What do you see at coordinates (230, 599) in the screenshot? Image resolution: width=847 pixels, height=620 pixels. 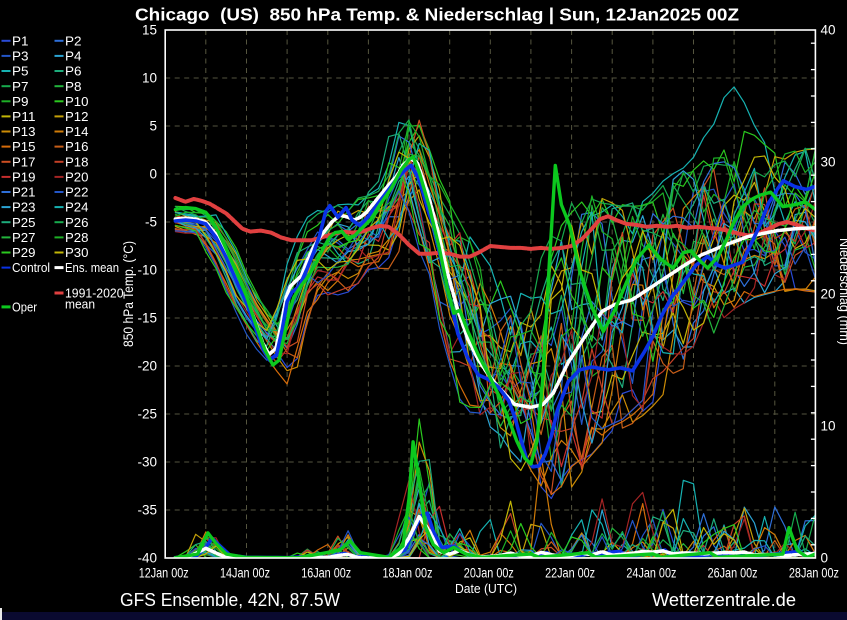 I see `svg-text: GFS Ensemble, 42N, 87.5W` at bounding box center [230, 599].